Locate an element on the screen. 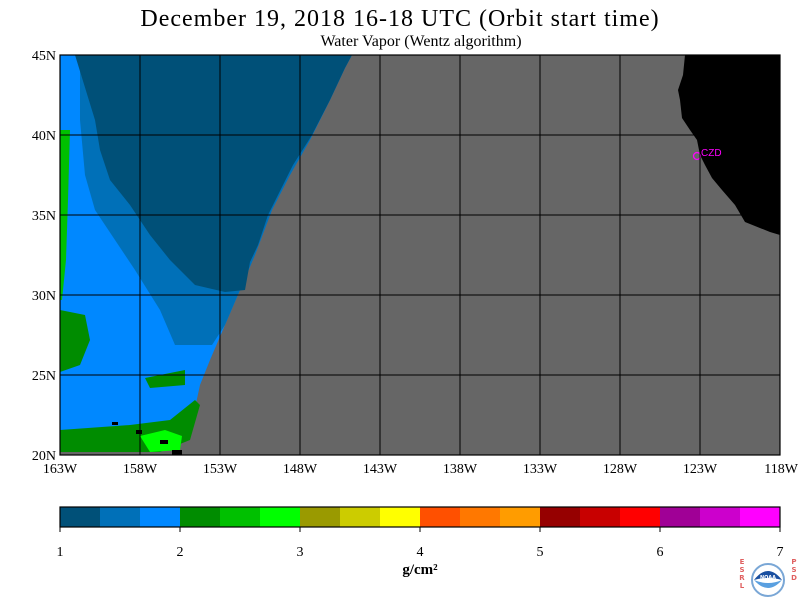  map-subtitle: Water Vapor (Wentz algorithm) is located at coordinates (421, 41).